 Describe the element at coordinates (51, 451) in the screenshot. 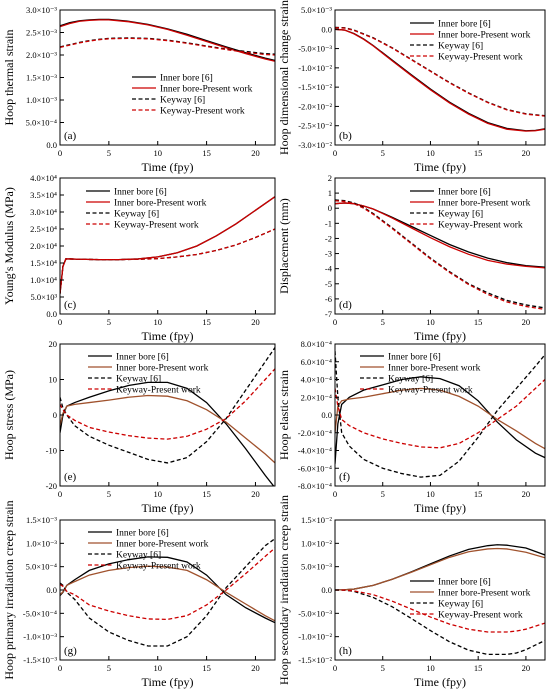

I see `y-tick-label: -10` at that location.